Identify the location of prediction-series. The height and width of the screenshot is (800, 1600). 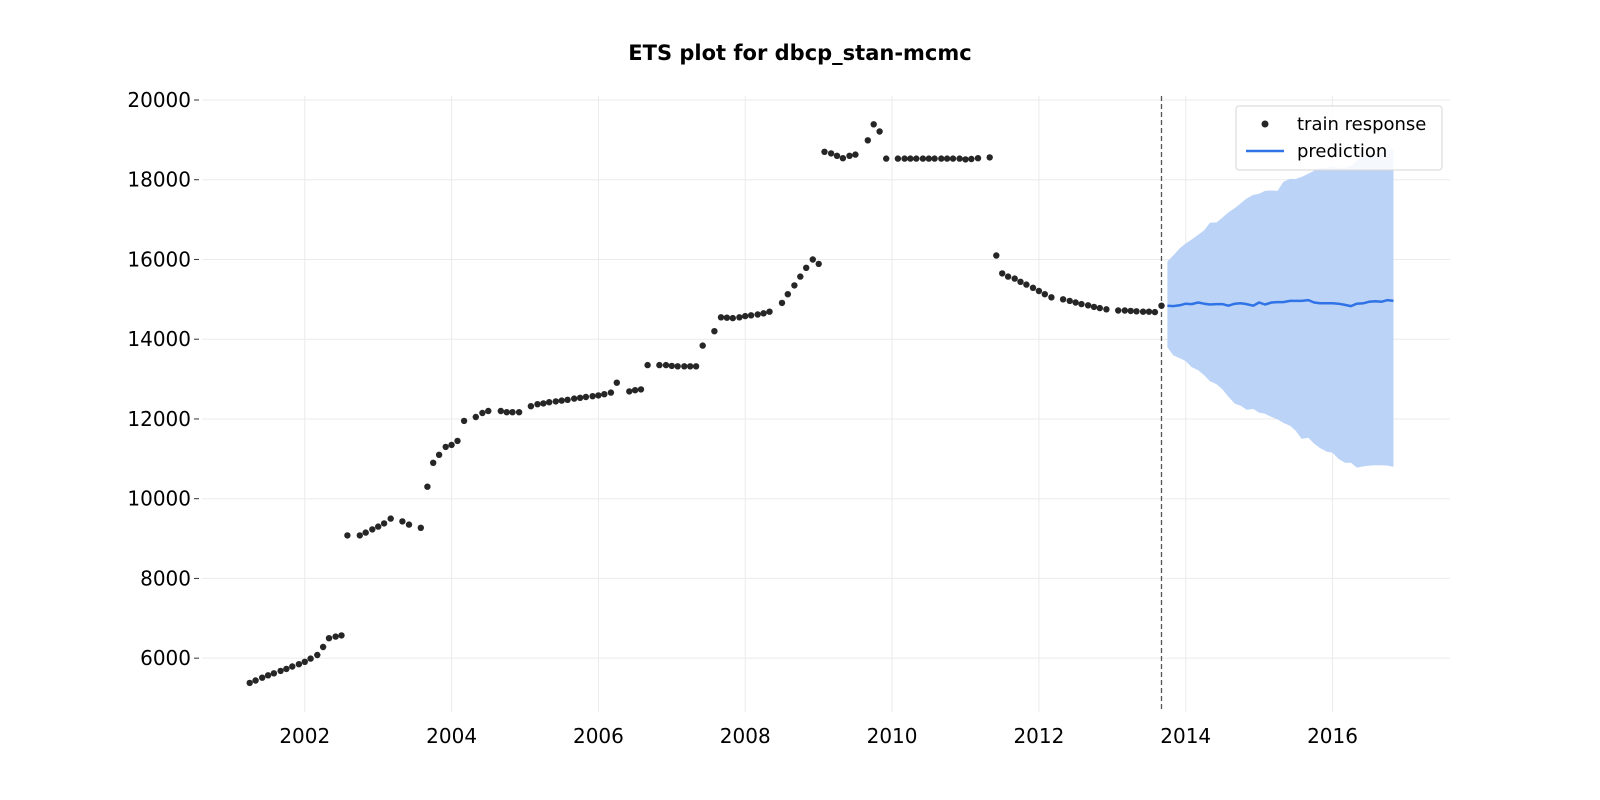
(1280, 303).